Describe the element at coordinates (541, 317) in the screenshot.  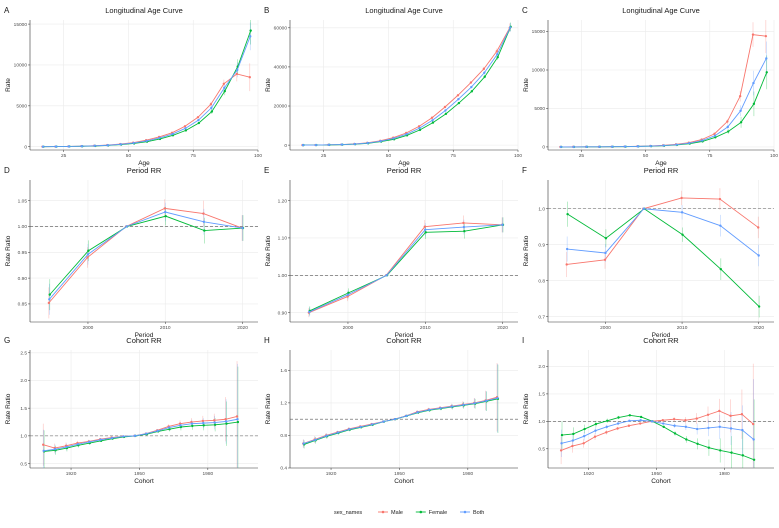
I see `y-tick-label: 0.7` at that location.